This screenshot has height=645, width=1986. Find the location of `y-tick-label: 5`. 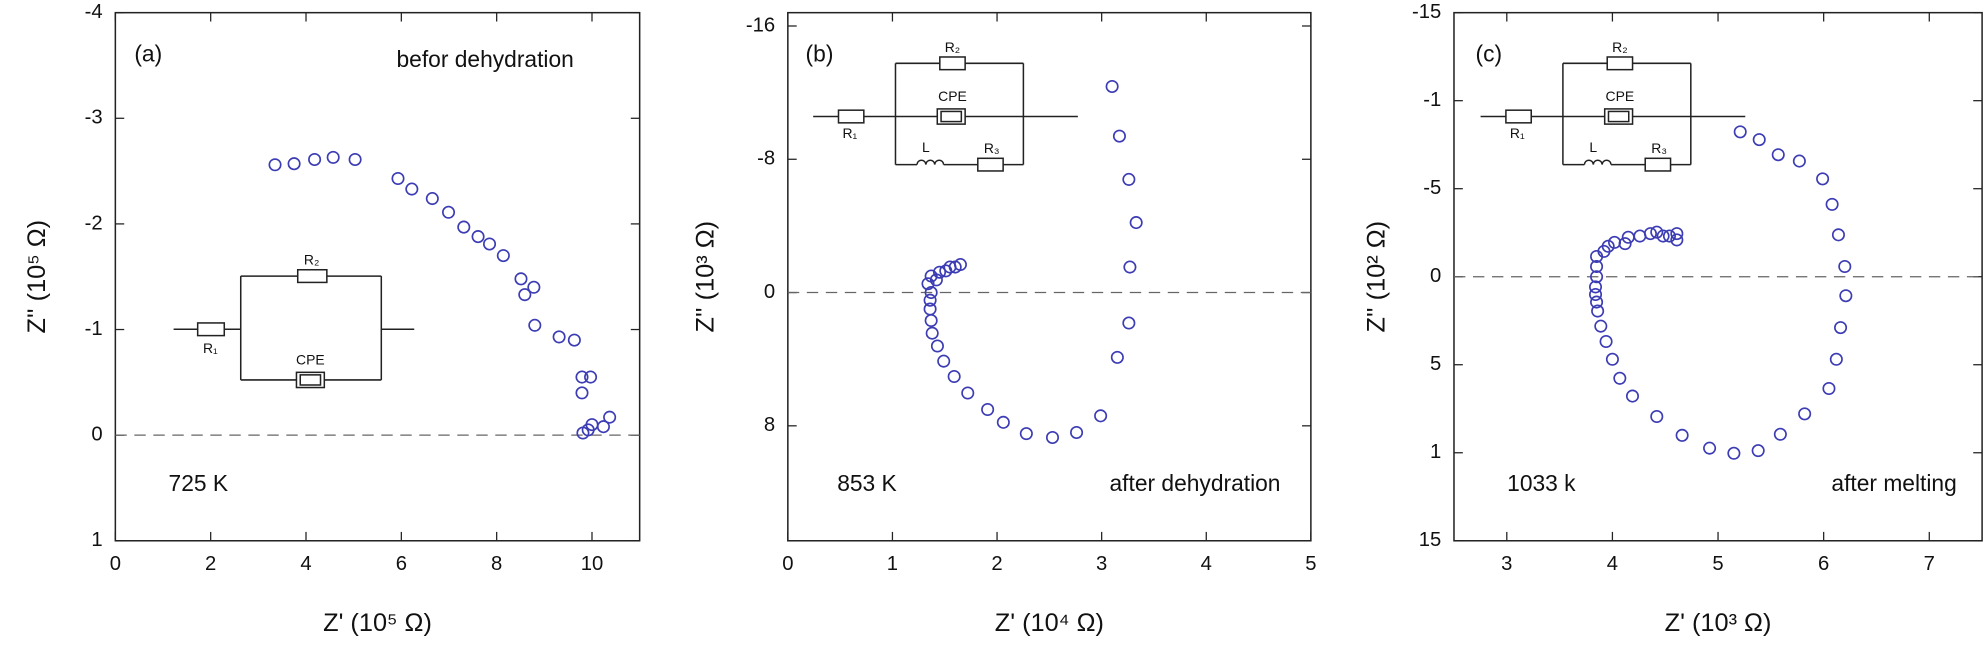

y-tick-label: 5 is located at coordinates (1435, 364).